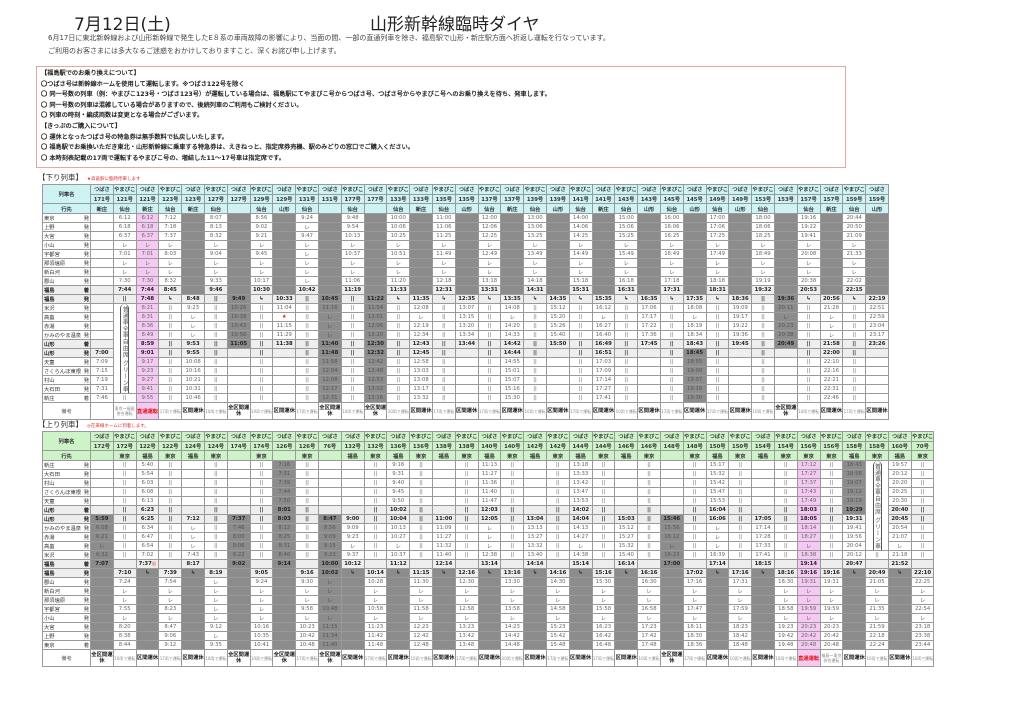 This screenshot has height=724, width=1024. I want to click on time-cell: 12:58, so click(466, 609).